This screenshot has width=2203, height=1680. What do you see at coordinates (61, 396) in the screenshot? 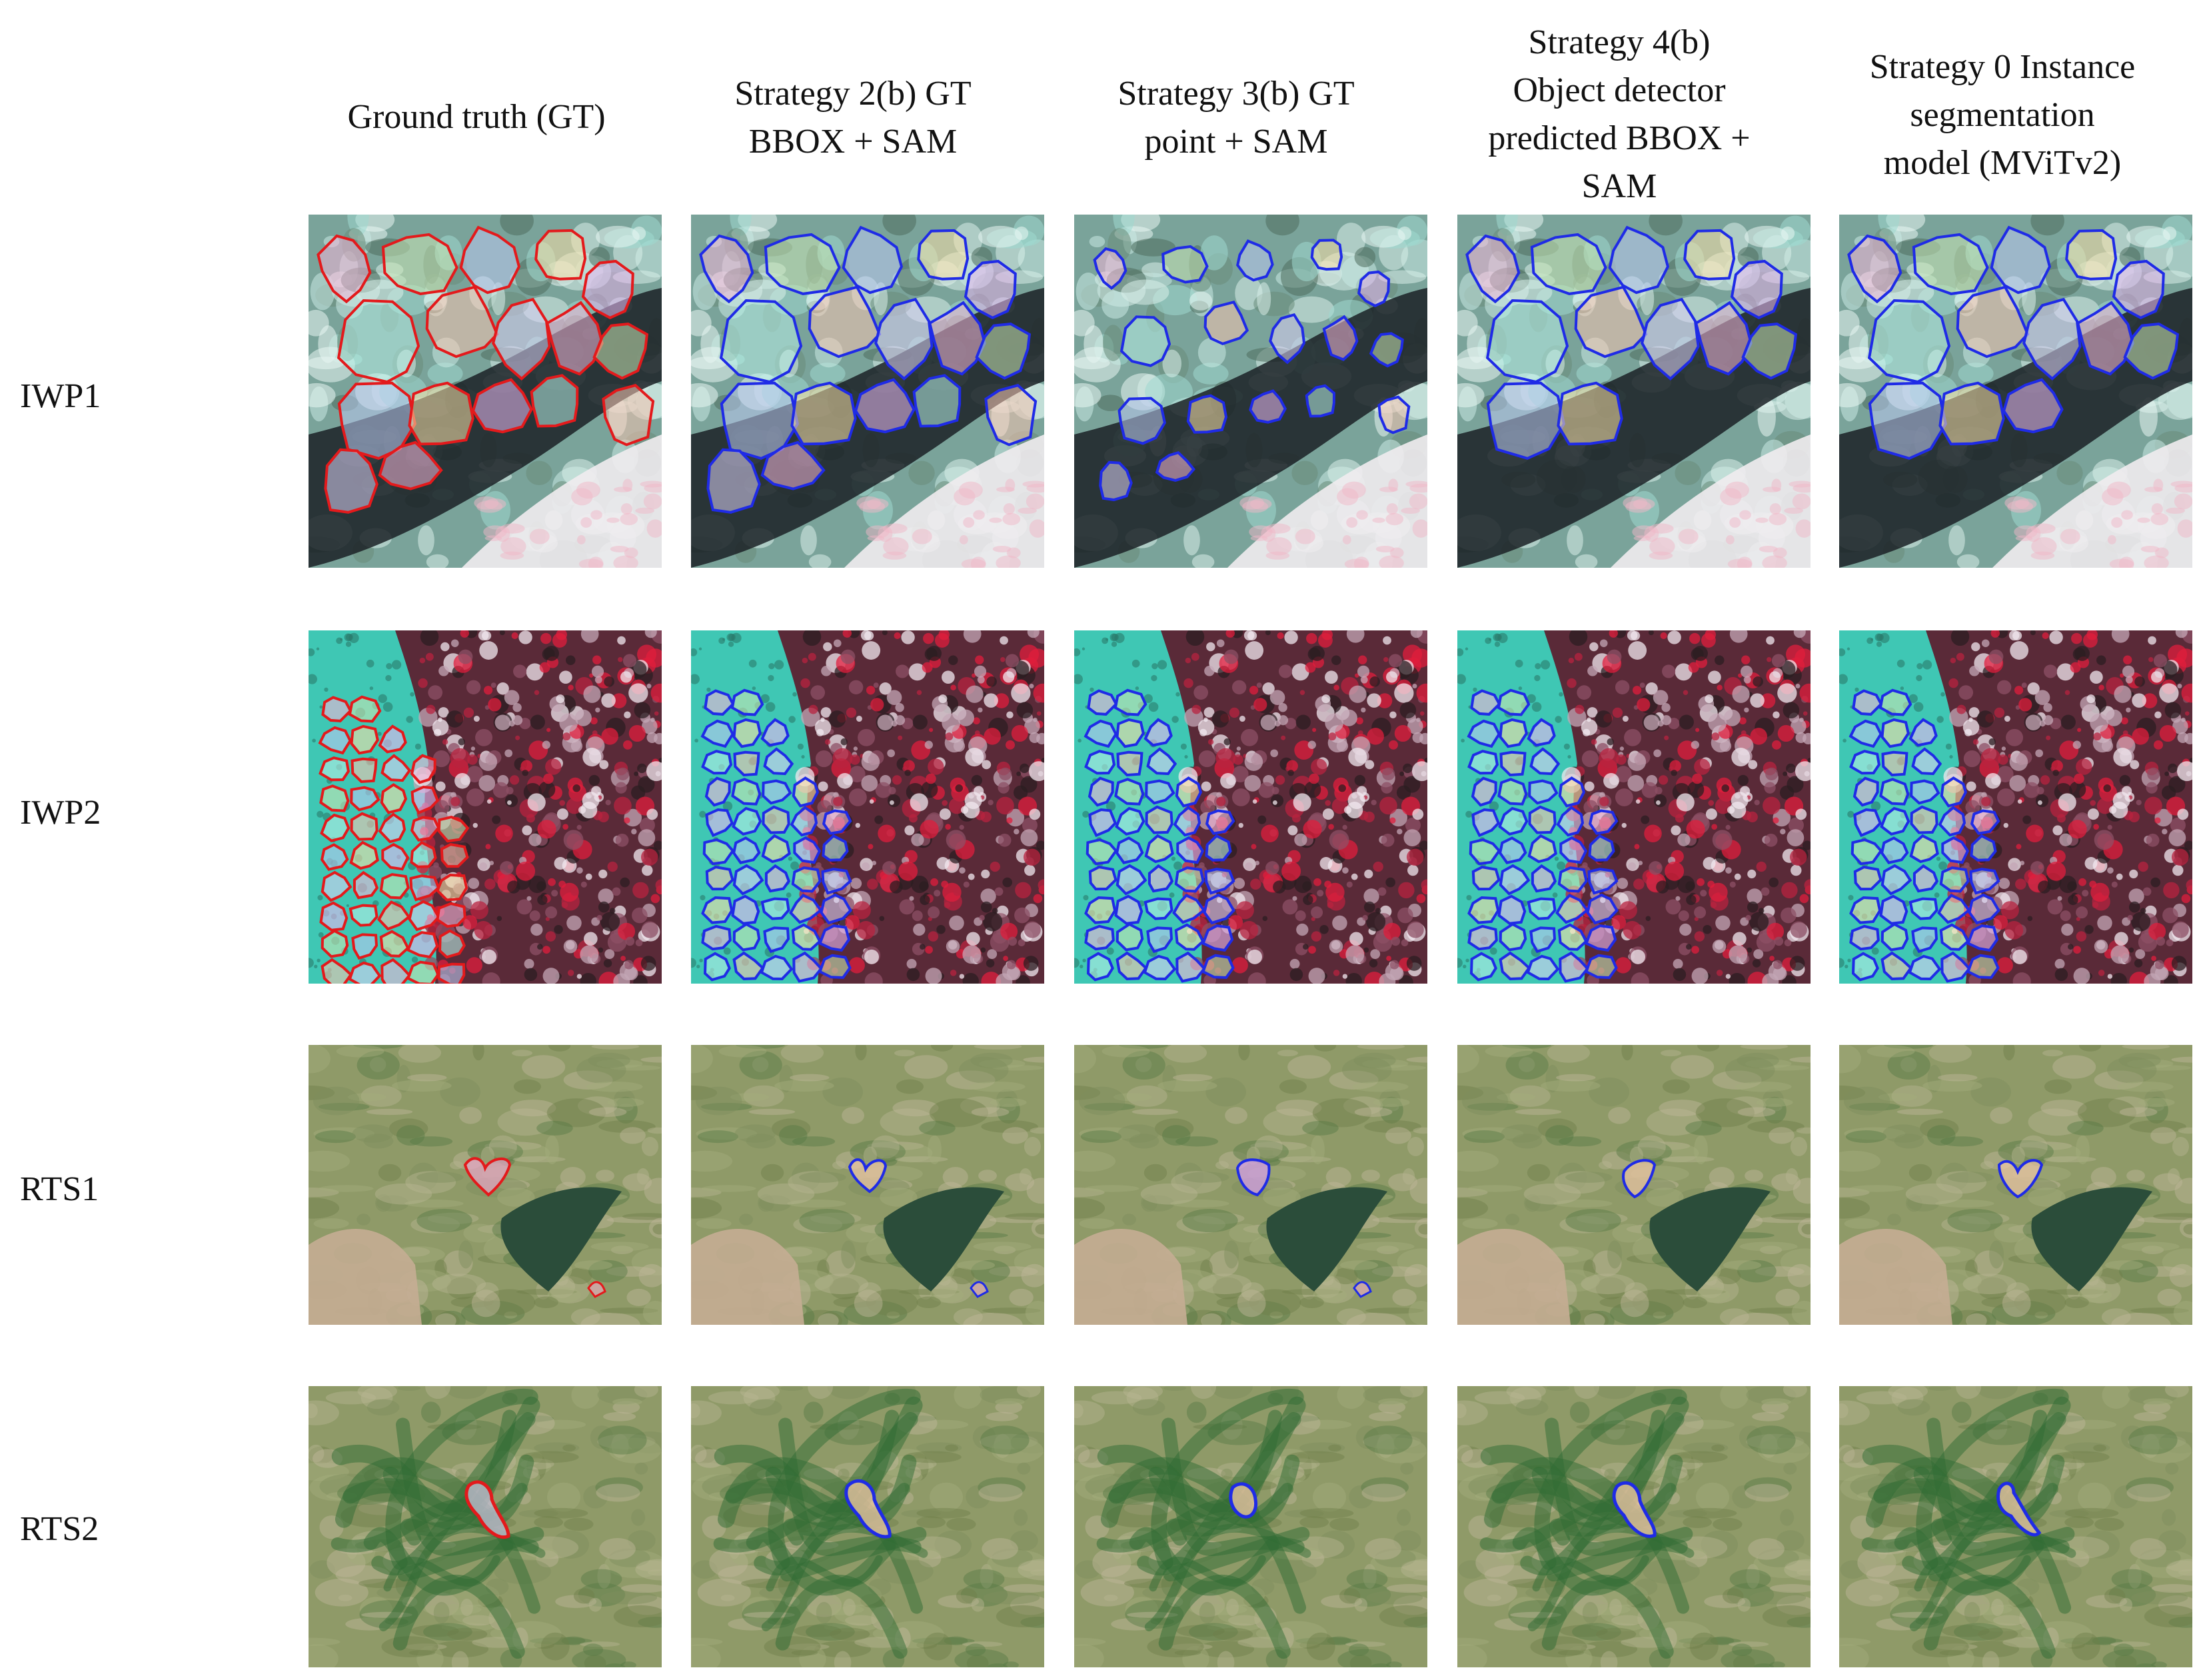
I see `row-label-iwp1: IWP1` at bounding box center [61, 396].